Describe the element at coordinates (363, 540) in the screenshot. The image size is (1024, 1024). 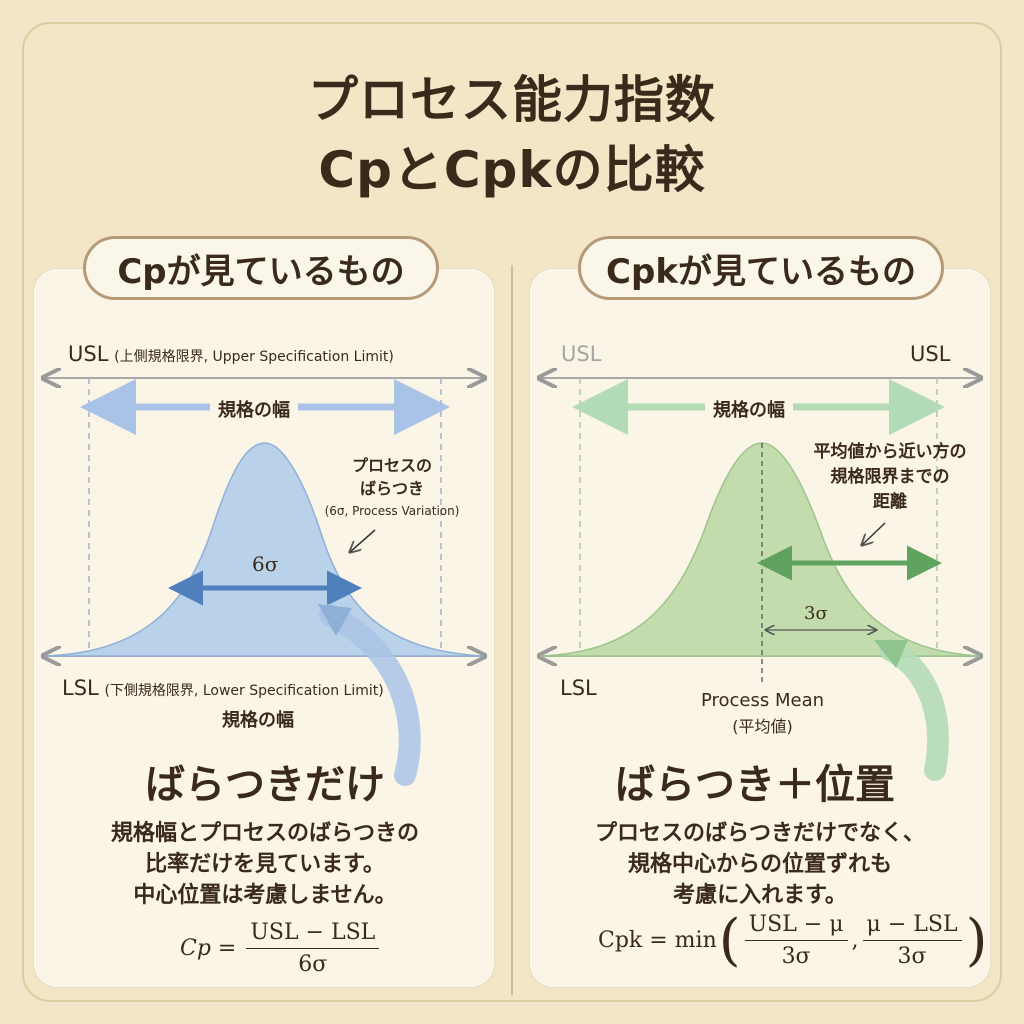
I see `left-pointer-line` at that location.